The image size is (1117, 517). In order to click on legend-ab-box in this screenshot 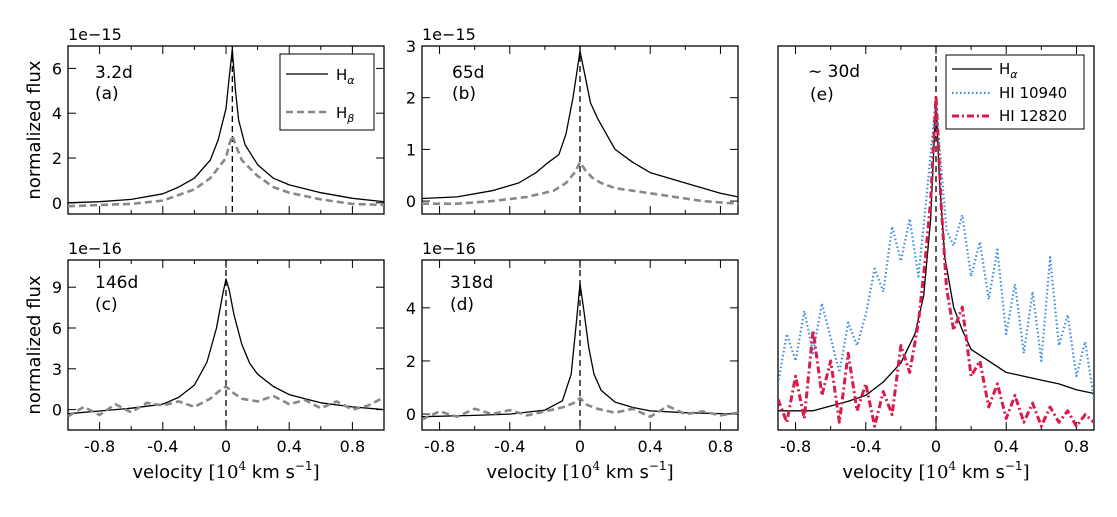, I will do `click(327, 92)`.